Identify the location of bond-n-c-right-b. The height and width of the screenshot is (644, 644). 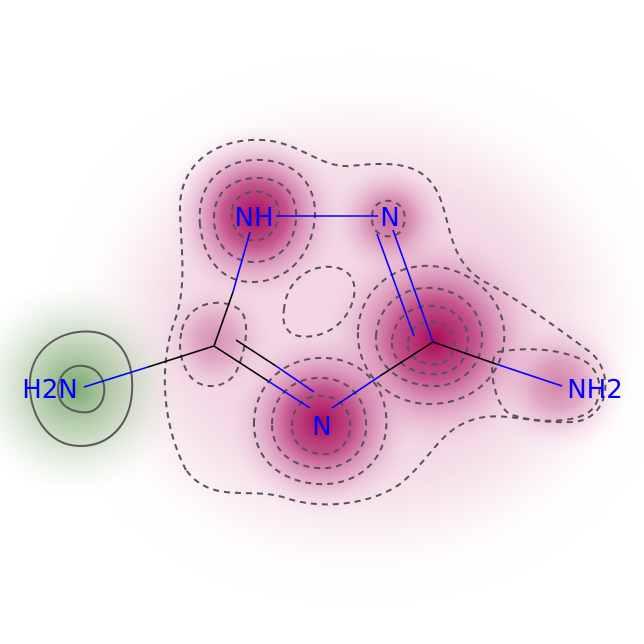
(395, 285).